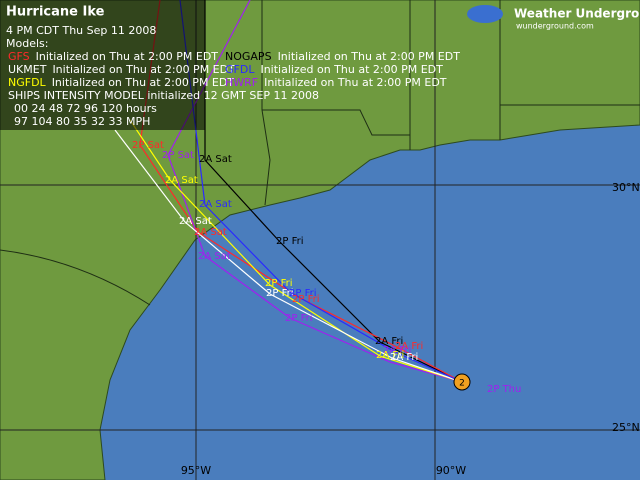  What do you see at coordinates (451, 470) in the screenshot?
I see `grid-label: 90°W` at bounding box center [451, 470].